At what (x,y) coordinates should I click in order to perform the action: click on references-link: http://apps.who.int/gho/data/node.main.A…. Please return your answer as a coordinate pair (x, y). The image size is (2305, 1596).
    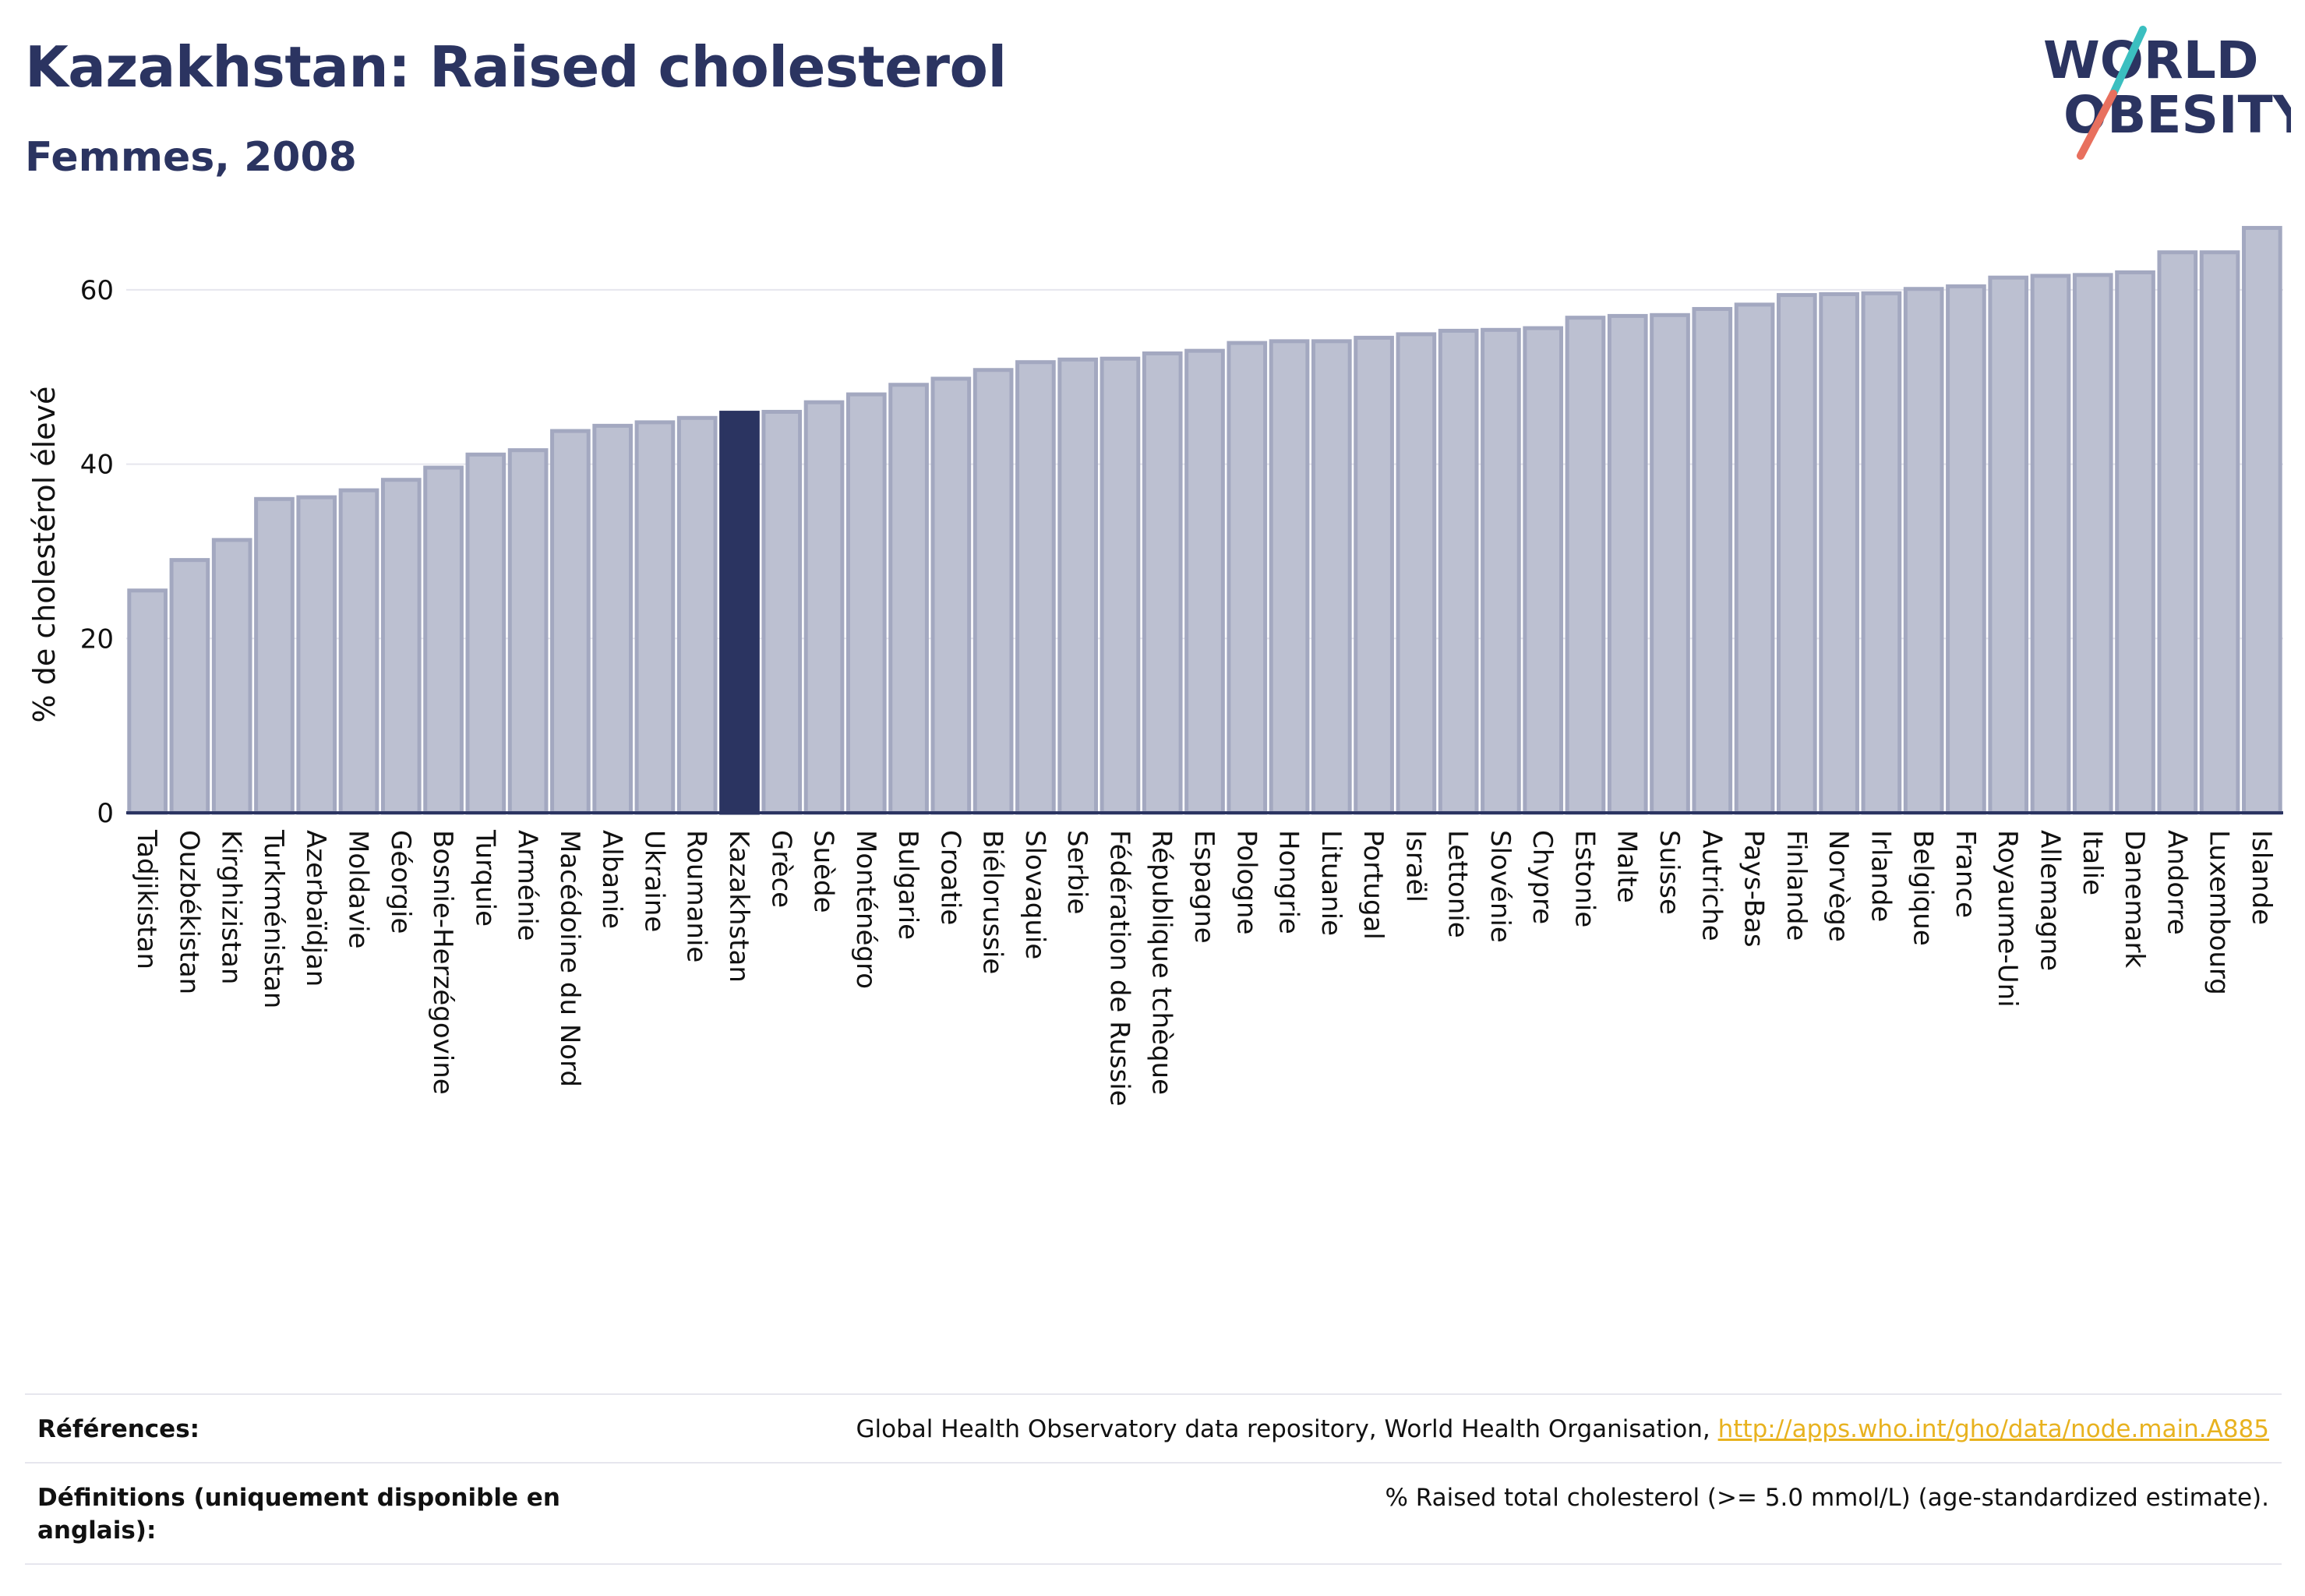
    Looking at the image, I should click on (1993, 1429).